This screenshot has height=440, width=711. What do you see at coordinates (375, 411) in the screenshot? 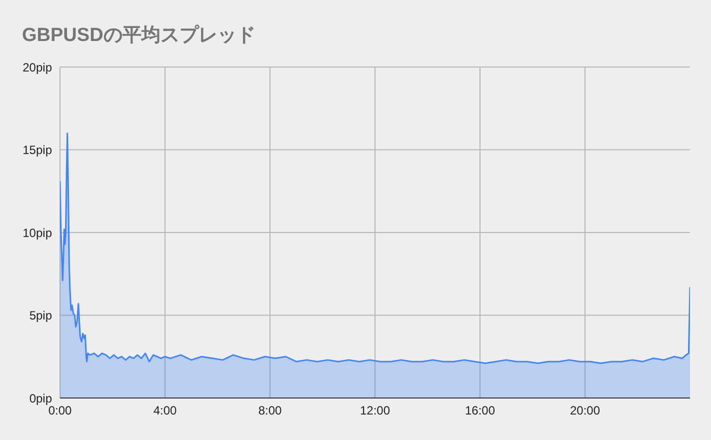
I see `x-tick-label: 12:00` at bounding box center [375, 411].